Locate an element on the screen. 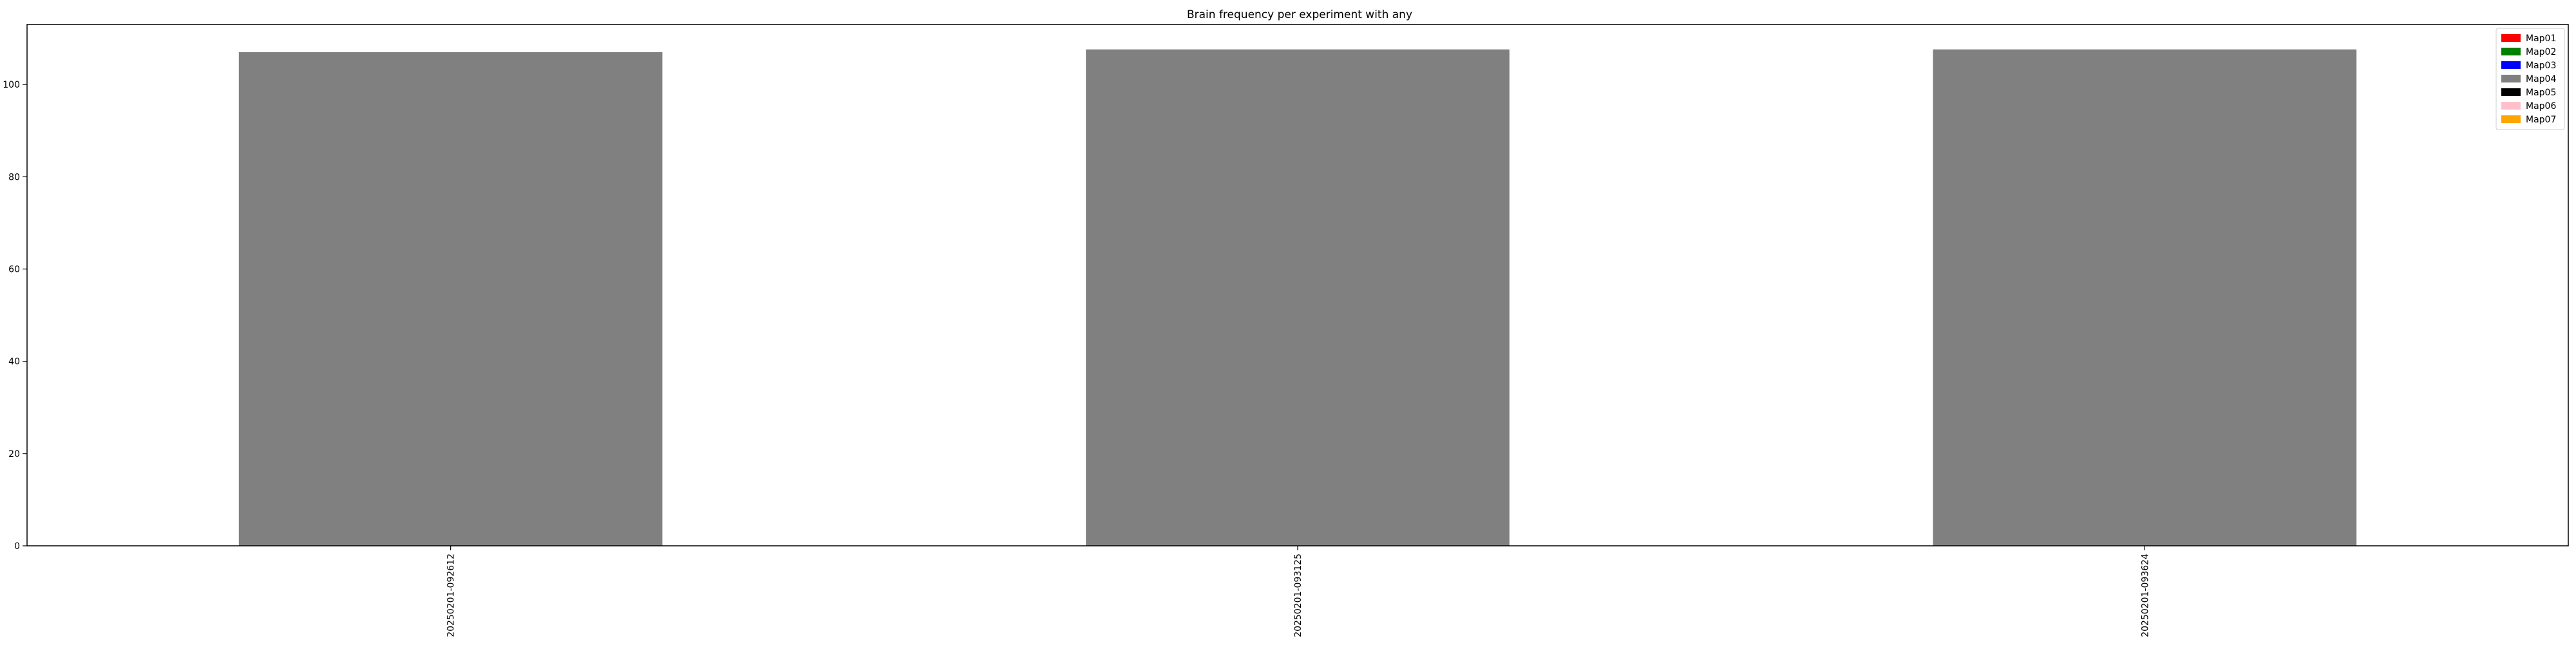  y-tick-label: 40 is located at coordinates (14, 362).